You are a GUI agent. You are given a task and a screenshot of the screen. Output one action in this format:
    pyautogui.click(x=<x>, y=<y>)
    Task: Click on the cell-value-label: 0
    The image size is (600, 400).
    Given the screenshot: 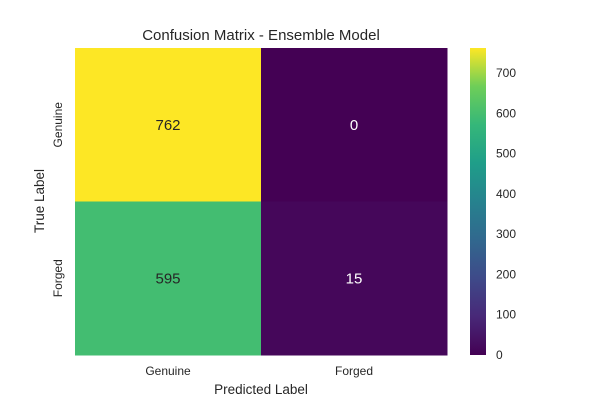 What is the action you would take?
    pyautogui.click(x=354, y=125)
    